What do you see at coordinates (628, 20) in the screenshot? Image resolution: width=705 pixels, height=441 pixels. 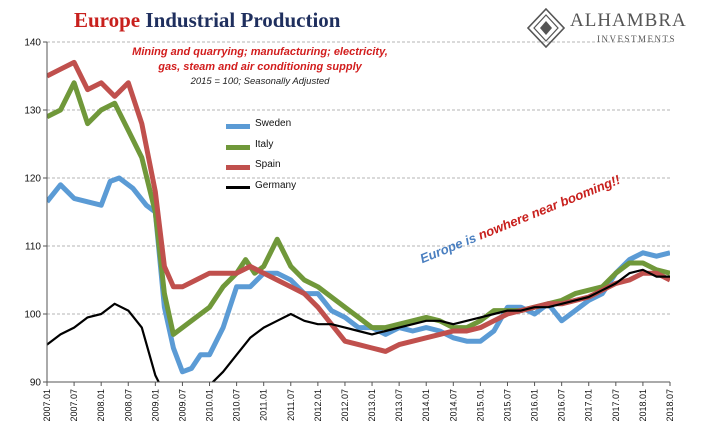 I see `logo-name: ALHAMBRA` at bounding box center [628, 20].